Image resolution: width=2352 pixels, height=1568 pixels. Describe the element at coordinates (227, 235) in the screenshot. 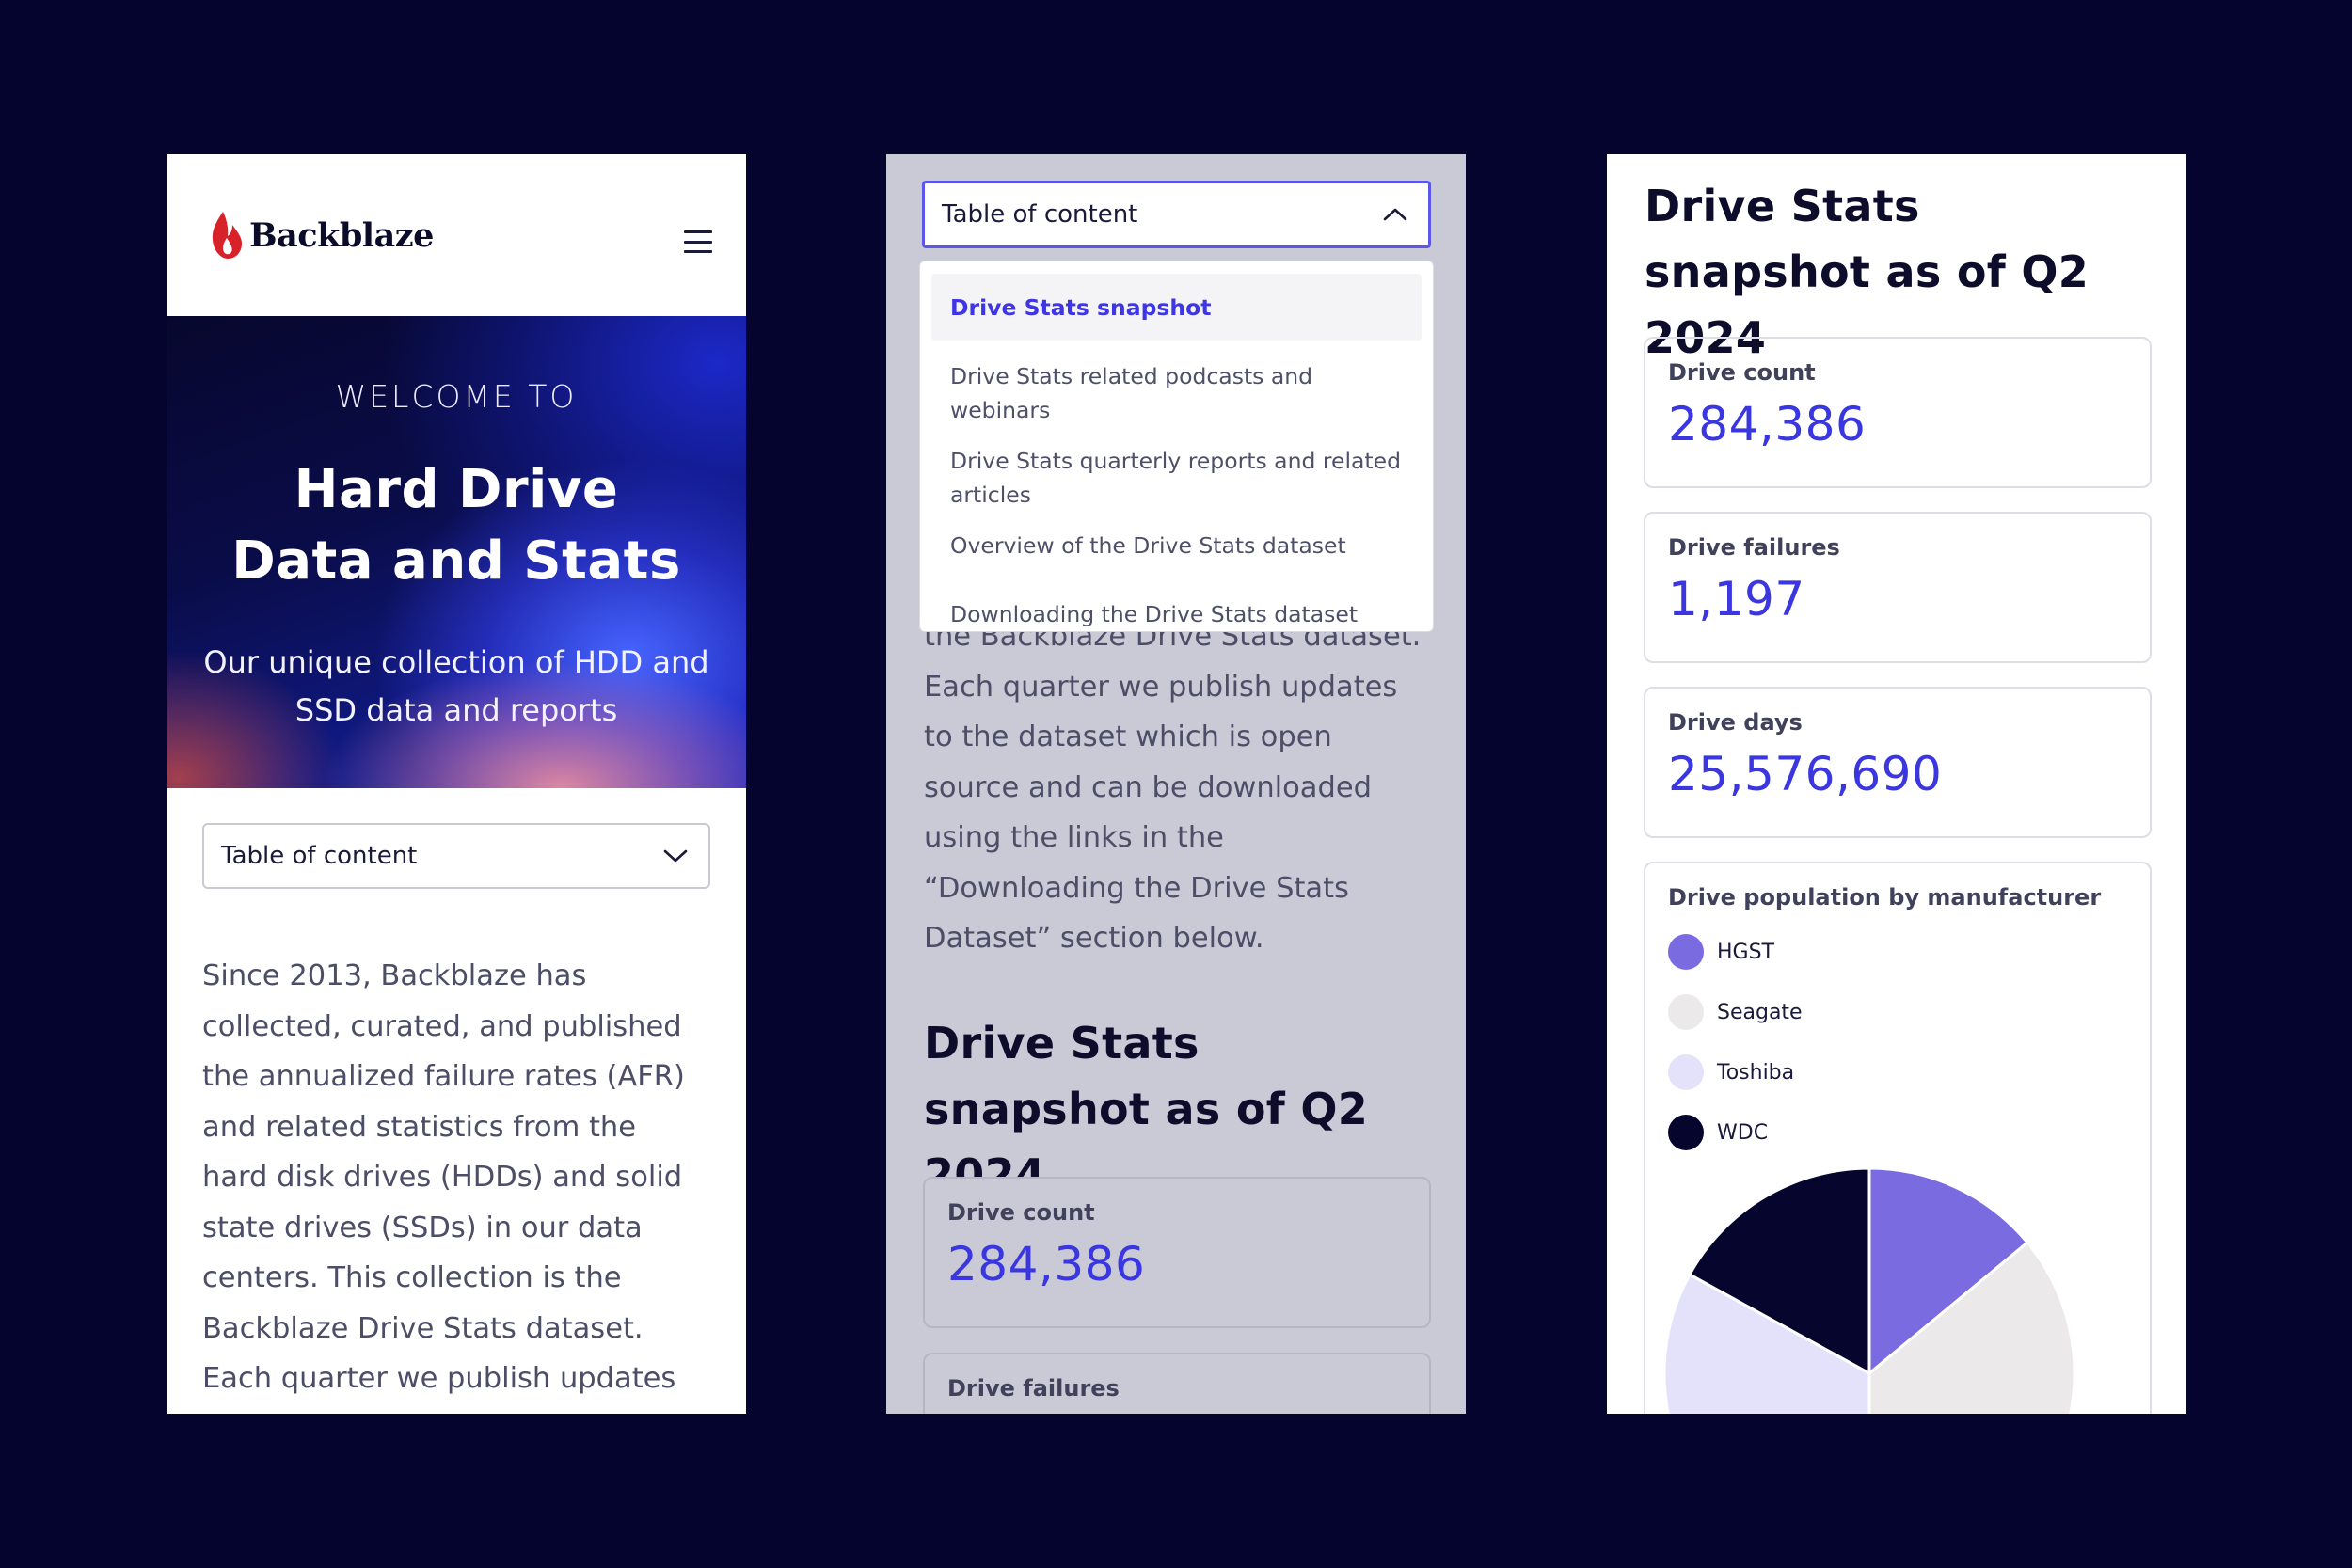

I see `flame-icon` at that location.